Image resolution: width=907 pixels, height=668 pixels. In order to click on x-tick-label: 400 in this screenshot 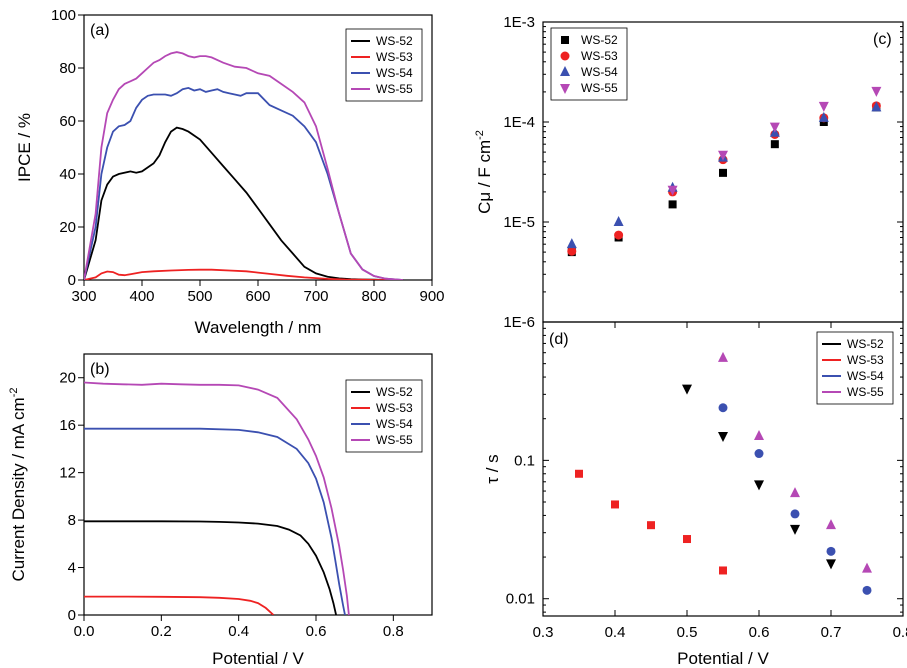, I will do `click(141, 296)`.